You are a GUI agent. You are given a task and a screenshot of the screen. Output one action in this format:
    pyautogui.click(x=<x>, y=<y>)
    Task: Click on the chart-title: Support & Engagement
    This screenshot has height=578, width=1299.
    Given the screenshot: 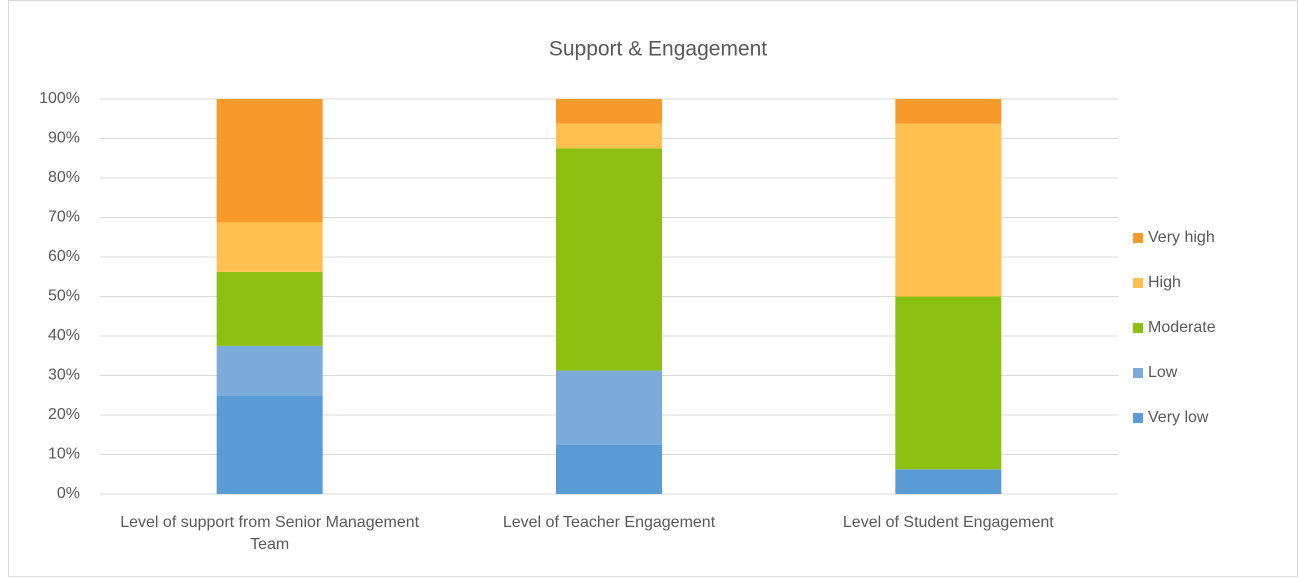 What is the action you would take?
    pyautogui.click(x=658, y=49)
    